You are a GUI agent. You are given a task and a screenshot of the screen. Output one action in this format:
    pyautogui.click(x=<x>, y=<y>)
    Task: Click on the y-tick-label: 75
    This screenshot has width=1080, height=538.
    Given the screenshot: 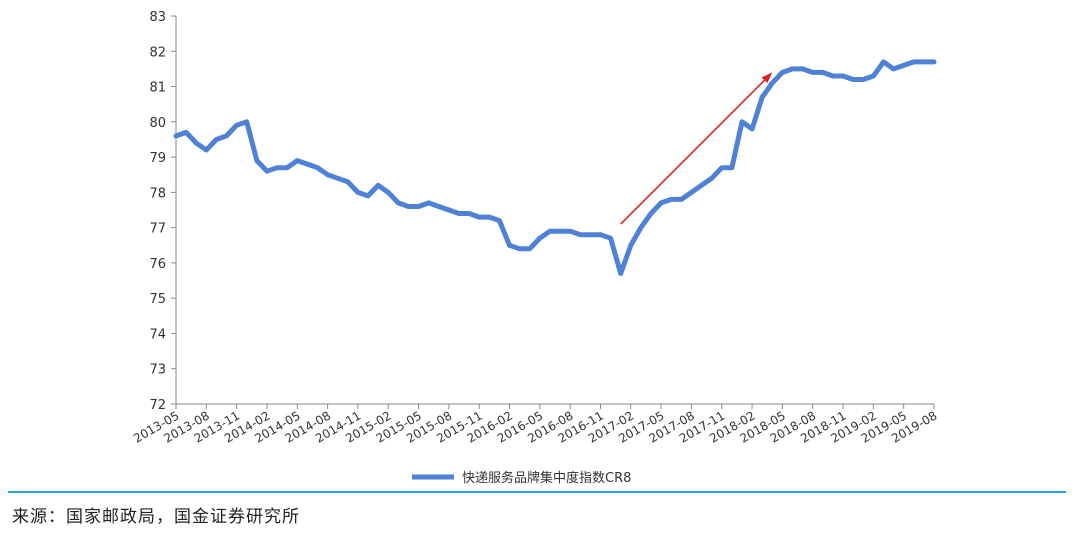 What is the action you would take?
    pyautogui.click(x=157, y=299)
    